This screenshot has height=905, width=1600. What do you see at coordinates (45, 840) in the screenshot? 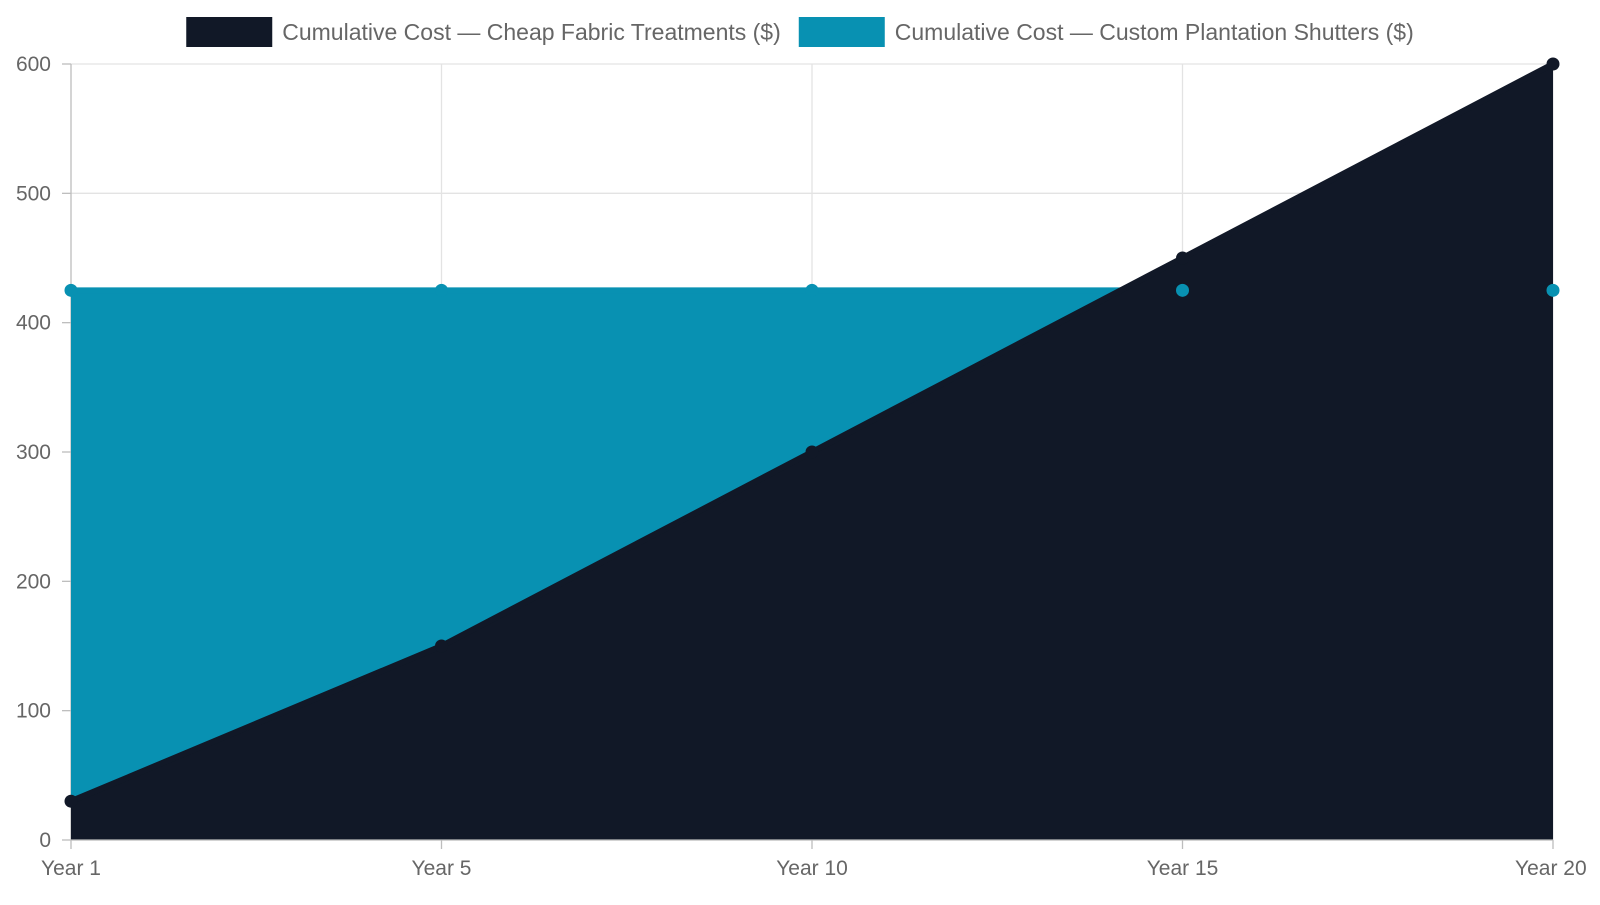
I see `y-tick-label: 0` at bounding box center [45, 840].